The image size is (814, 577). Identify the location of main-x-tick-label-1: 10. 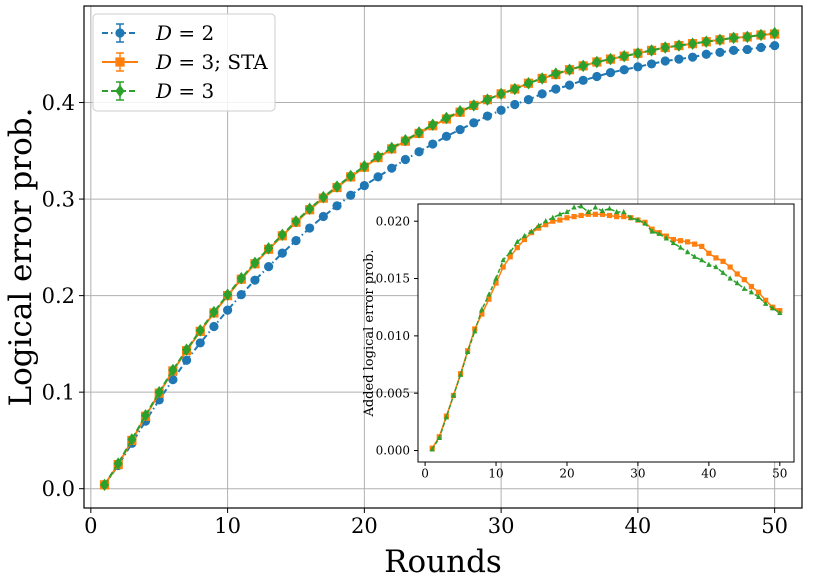
(227, 526).